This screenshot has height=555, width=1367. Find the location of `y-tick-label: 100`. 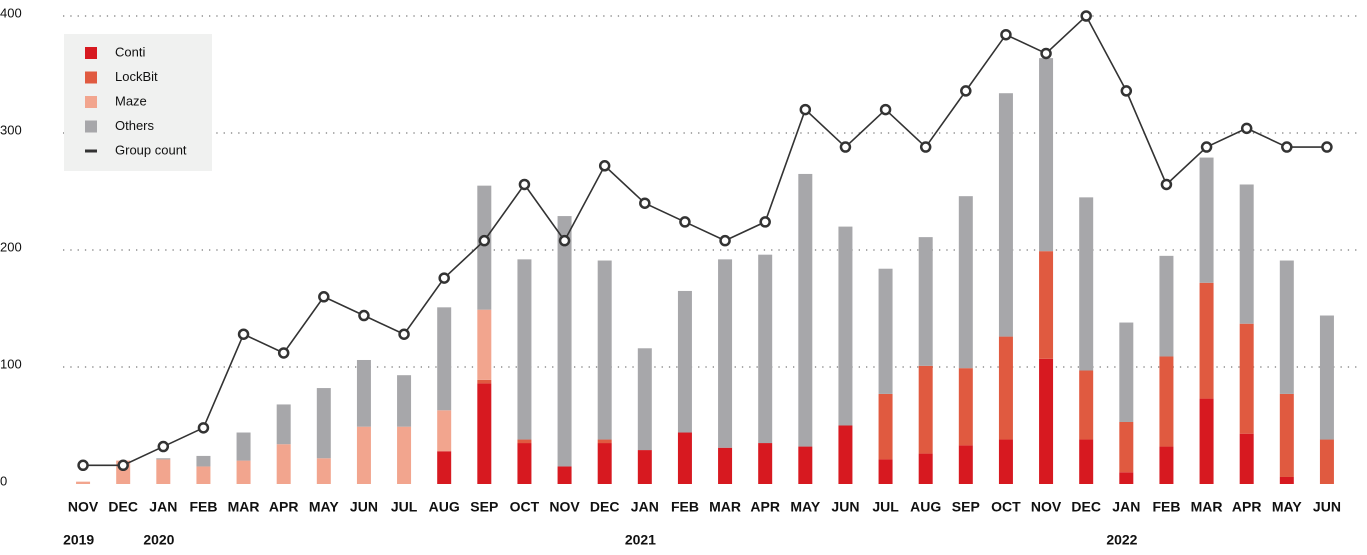

y-tick-label: 100 is located at coordinates (11, 363).